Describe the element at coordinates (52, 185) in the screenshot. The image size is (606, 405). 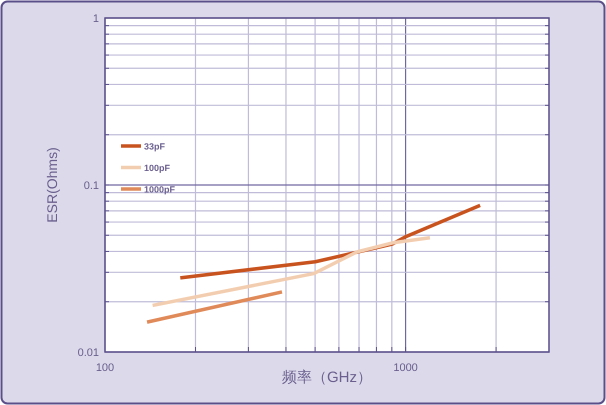
I see `y-axis-title: ESR(Ohms)` at that location.